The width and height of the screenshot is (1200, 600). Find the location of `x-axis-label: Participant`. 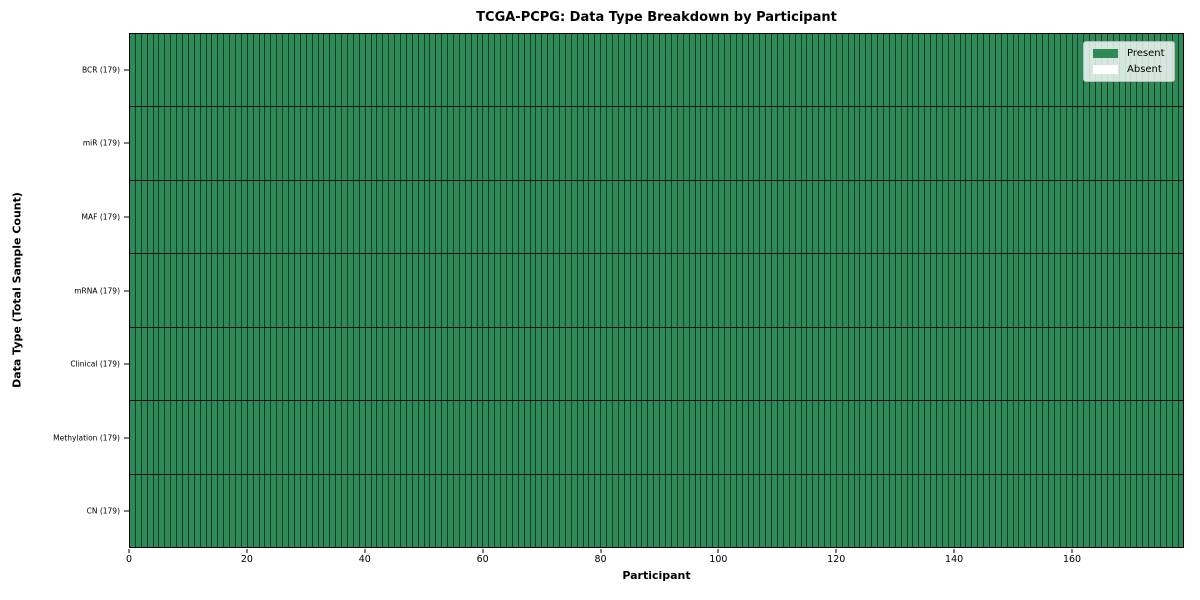

x-axis-label: Participant is located at coordinates (656, 575).